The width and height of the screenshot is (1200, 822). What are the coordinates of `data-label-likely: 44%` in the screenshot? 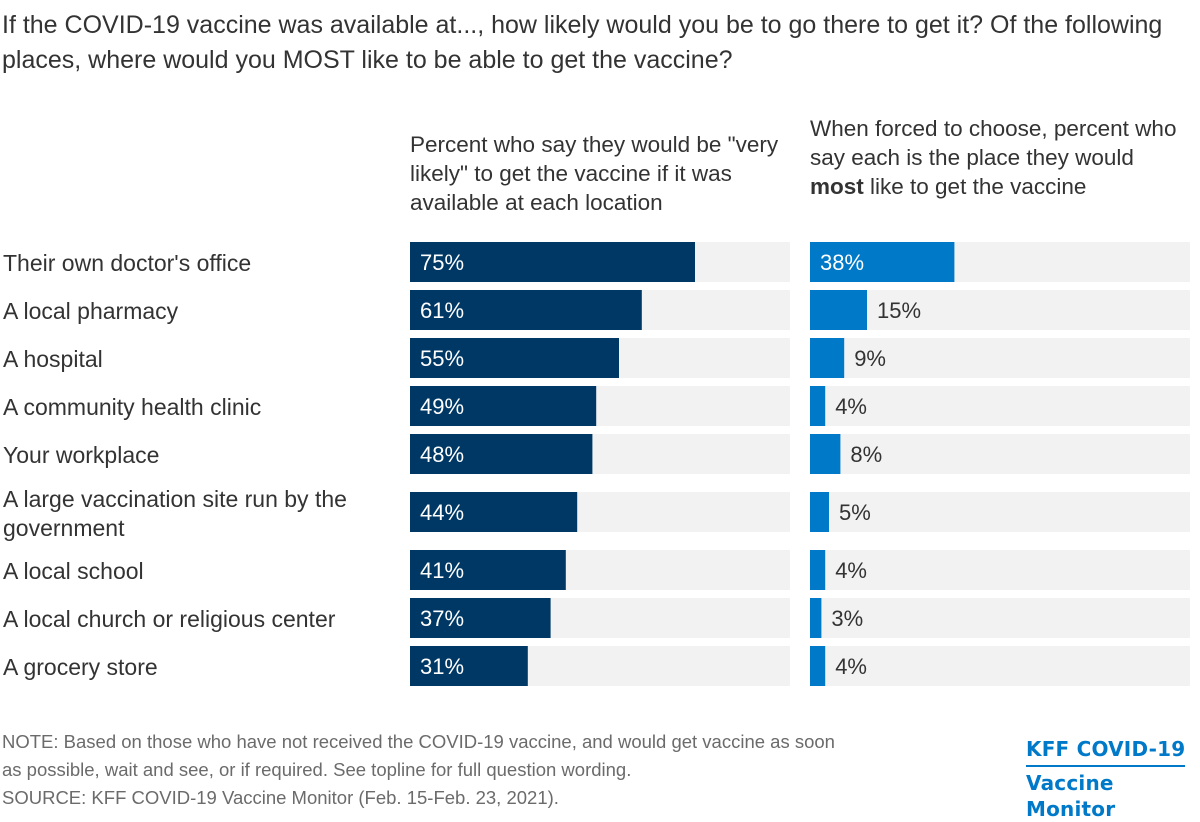 It's located at (442, 512).